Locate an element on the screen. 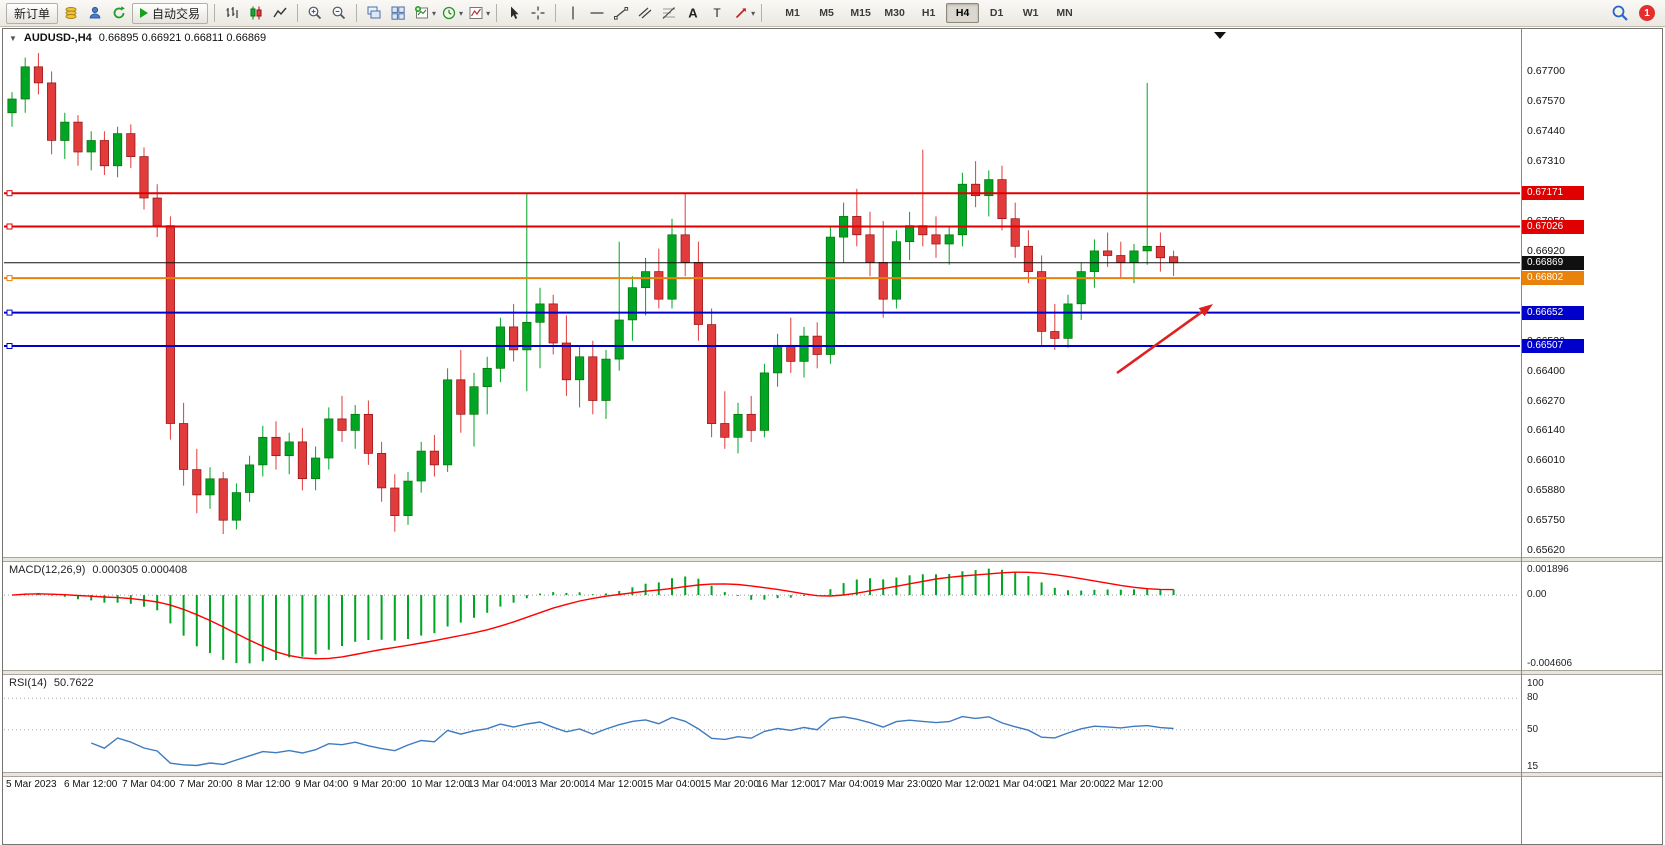 The width and height of the screenshot is (1665, 845). zoom-in-icon is located at coordinates (315, 13).